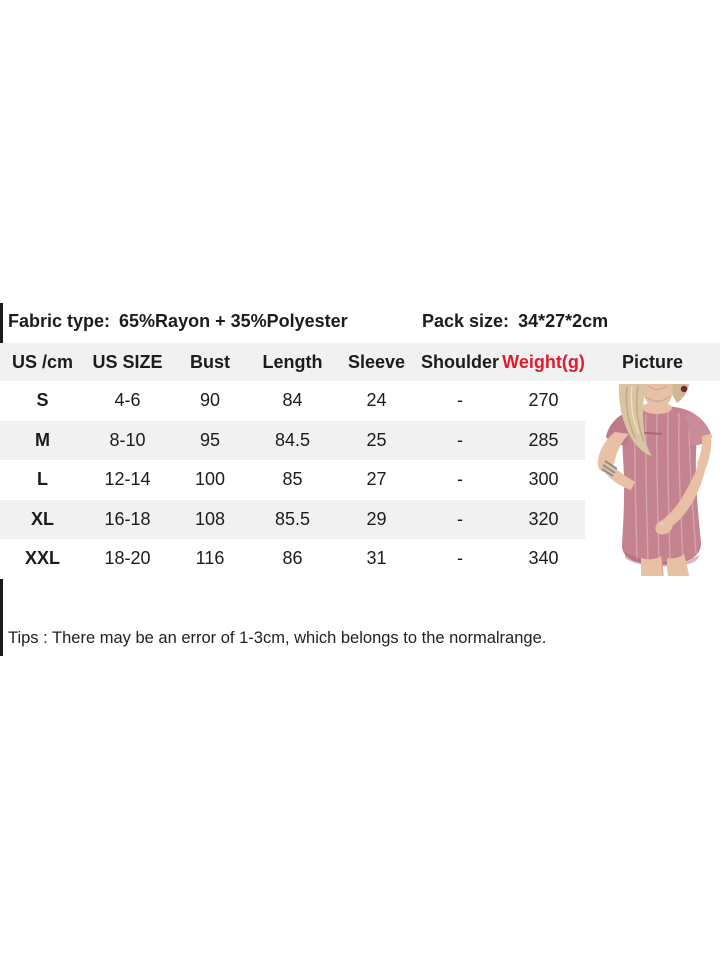 This screenshot has width=720, height=960. I want to click on cell-size: L, so click(42, 479).